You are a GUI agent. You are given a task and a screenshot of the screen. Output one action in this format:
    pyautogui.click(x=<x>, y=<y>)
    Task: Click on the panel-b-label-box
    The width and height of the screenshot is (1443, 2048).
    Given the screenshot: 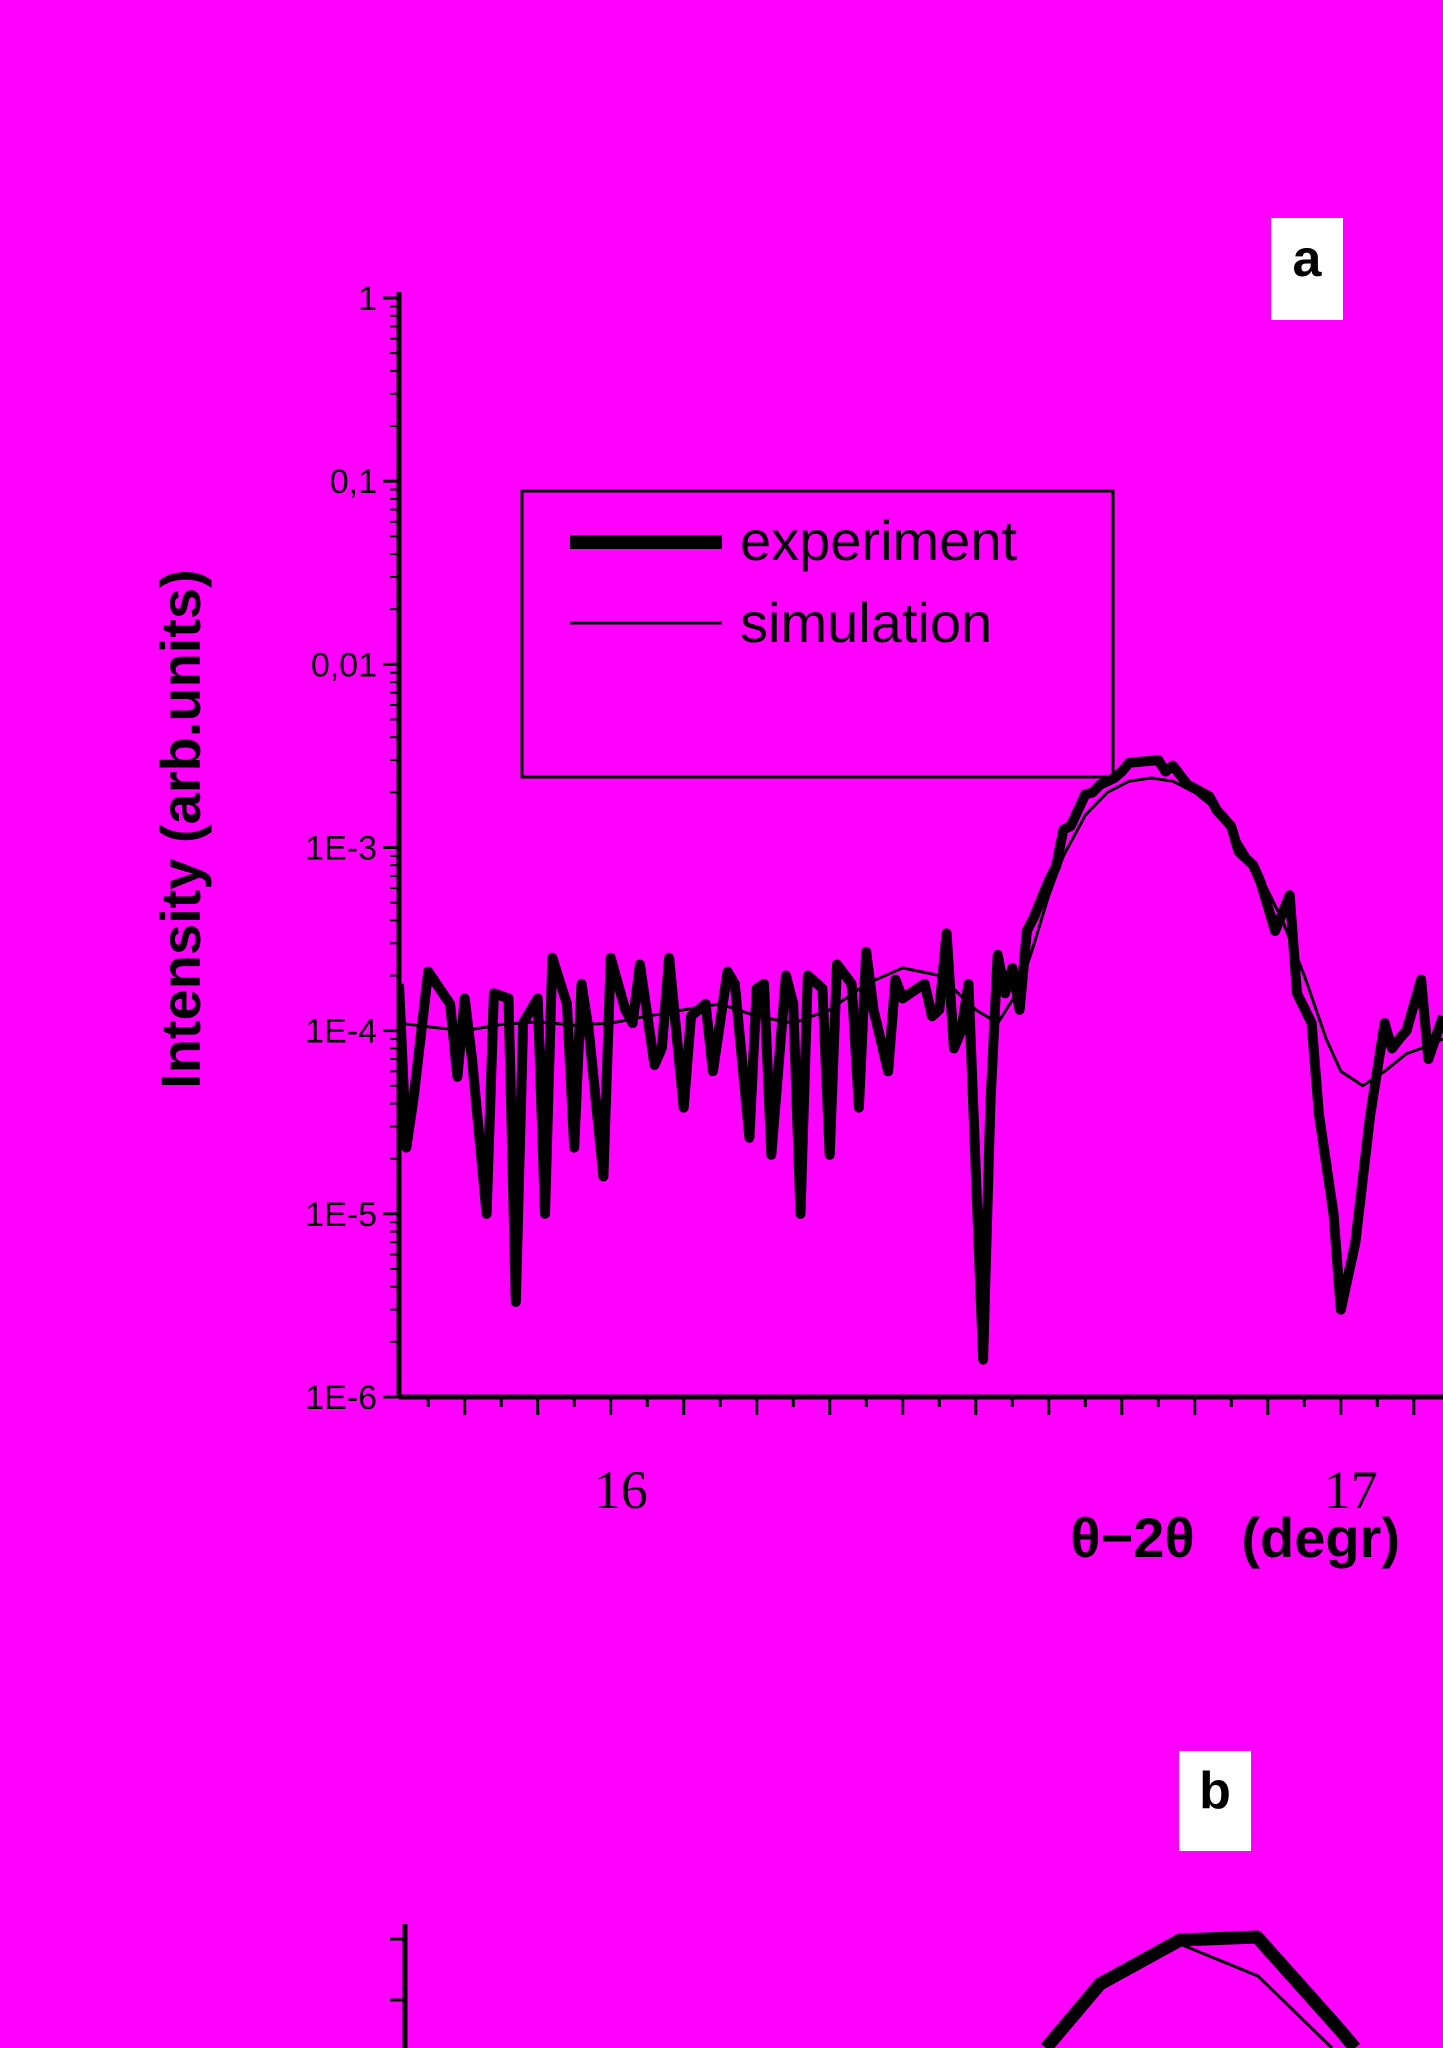 What is the action you would take?
    pyautogui.click(x=1215, y=1801)
    